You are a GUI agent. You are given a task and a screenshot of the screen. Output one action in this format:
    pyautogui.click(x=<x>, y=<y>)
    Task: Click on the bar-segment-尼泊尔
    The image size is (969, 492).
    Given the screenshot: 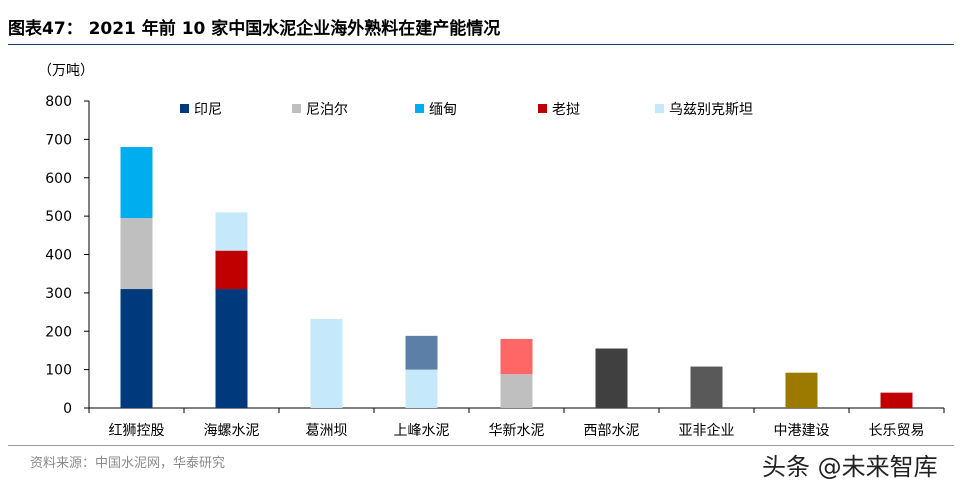 What is the action you would take?
    pyautogui.click(x=136, y=254)
    